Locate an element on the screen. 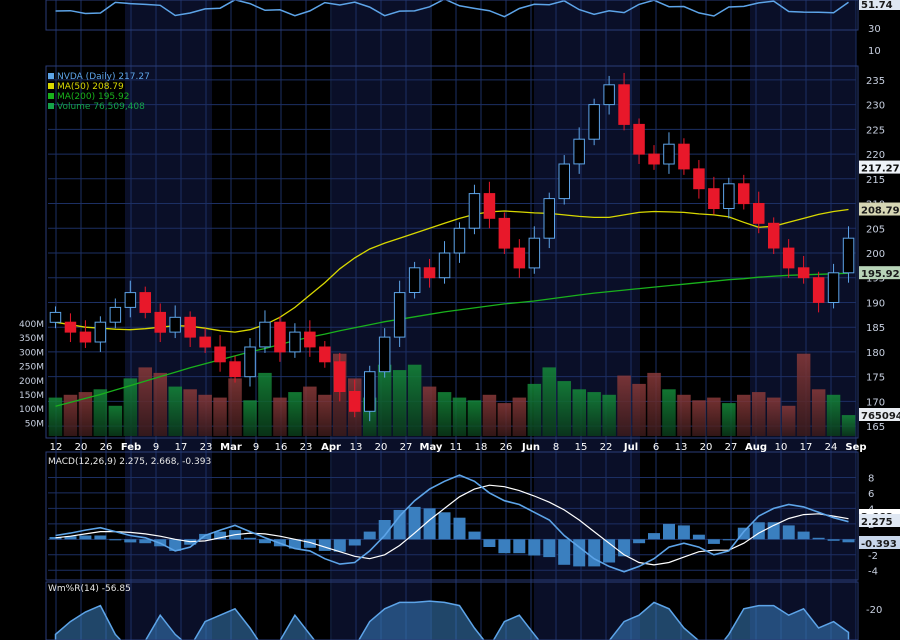  volume-tick-label: 300M is located at coordinates (31, 353).